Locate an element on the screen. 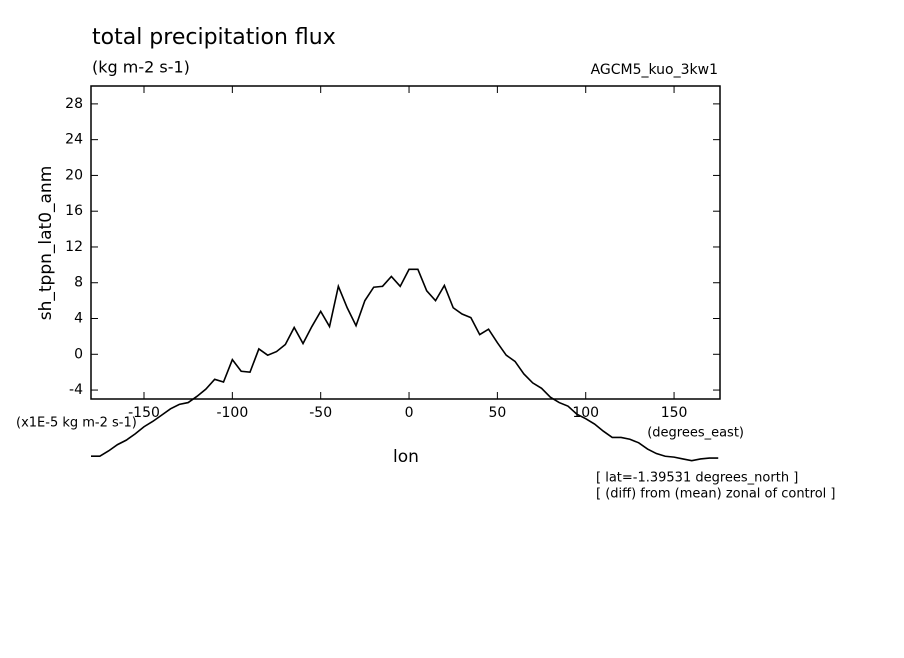 The image size is (904, 658). y-tick-label: -4 is located at coordinates (76, 390).